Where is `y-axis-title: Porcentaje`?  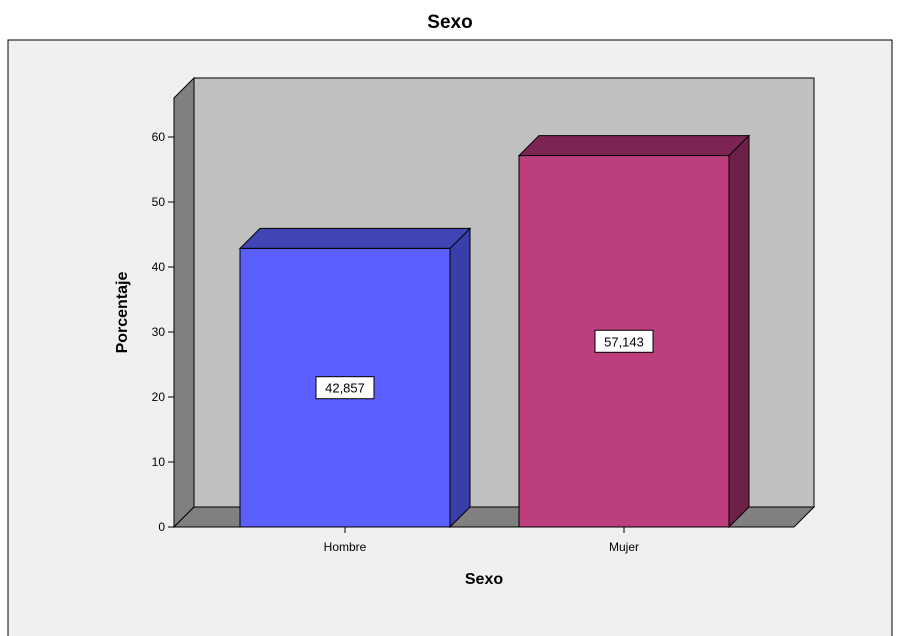 y-axis-title: Porcentaje is located at coordinates (122, 312).